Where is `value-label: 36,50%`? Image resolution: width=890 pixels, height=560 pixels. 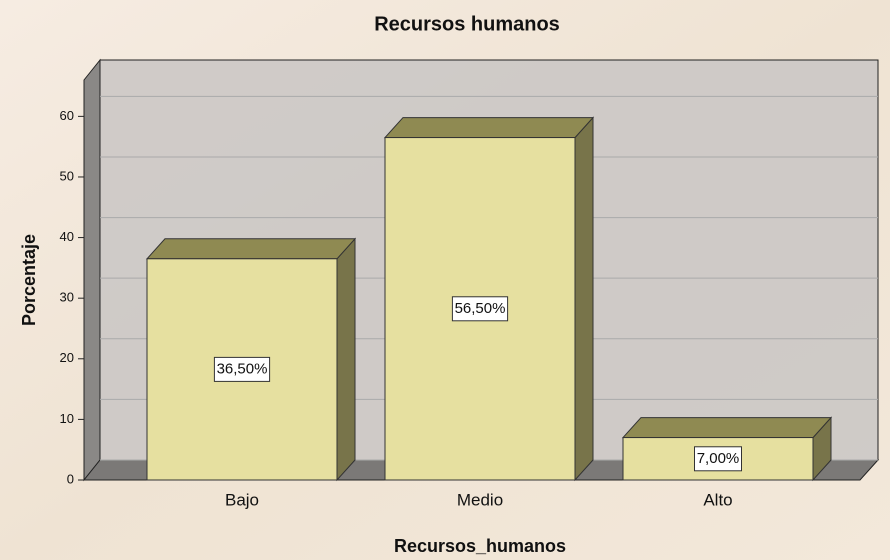 value-label: 36,50% is located at coordinates (242, 368).